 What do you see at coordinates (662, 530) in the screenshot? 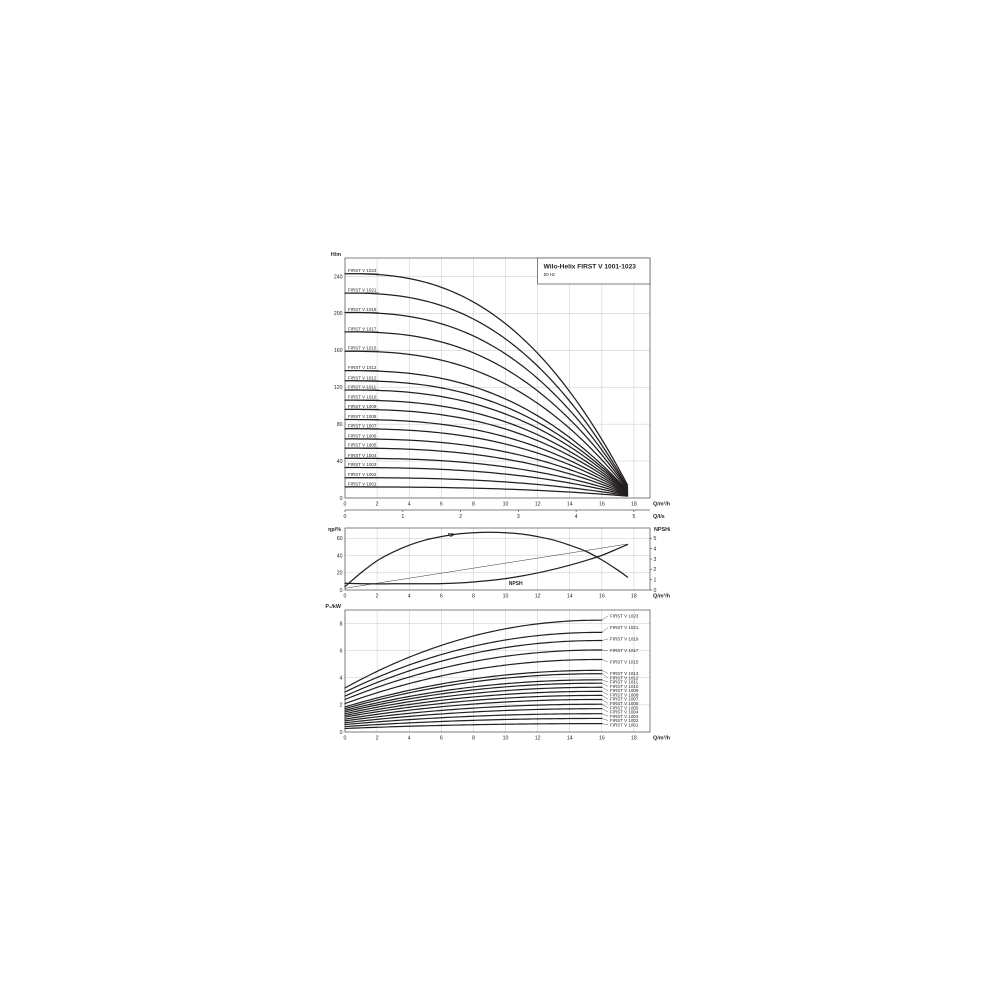
I see `npsh-y-axis-label: NPSH/m` at bounding box center [662, 530].